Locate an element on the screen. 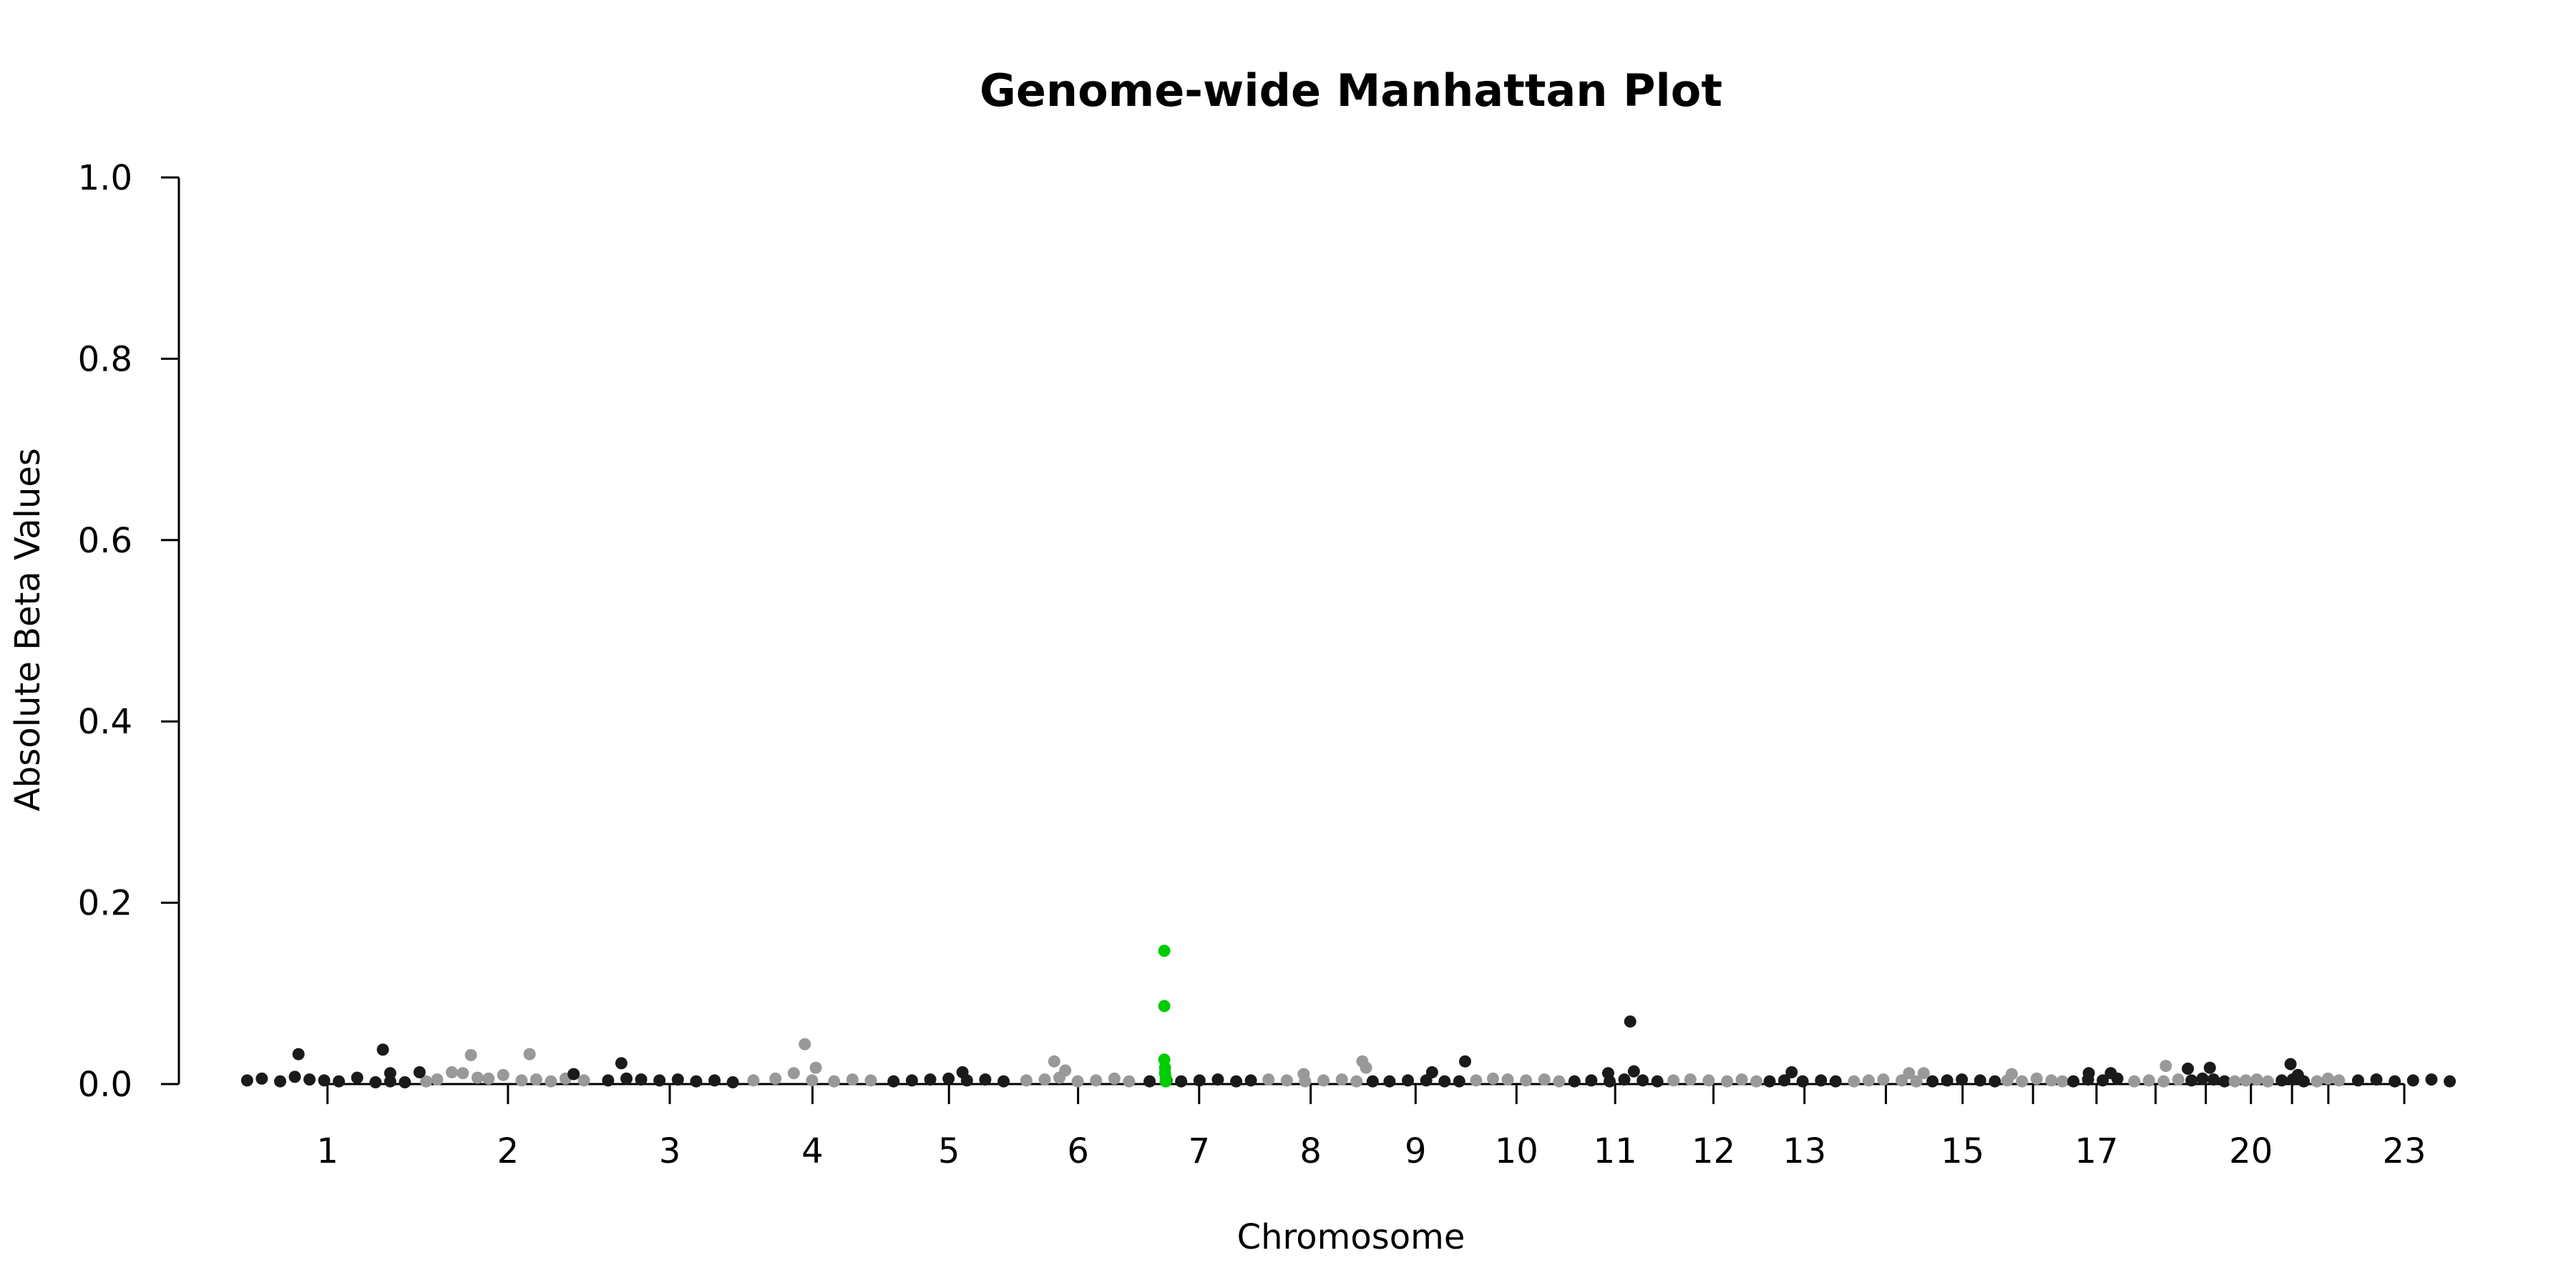 The height and width of the screenshot is (1288, 2576). x-tick-label: 12 is located at coordinates (1713, 1151).